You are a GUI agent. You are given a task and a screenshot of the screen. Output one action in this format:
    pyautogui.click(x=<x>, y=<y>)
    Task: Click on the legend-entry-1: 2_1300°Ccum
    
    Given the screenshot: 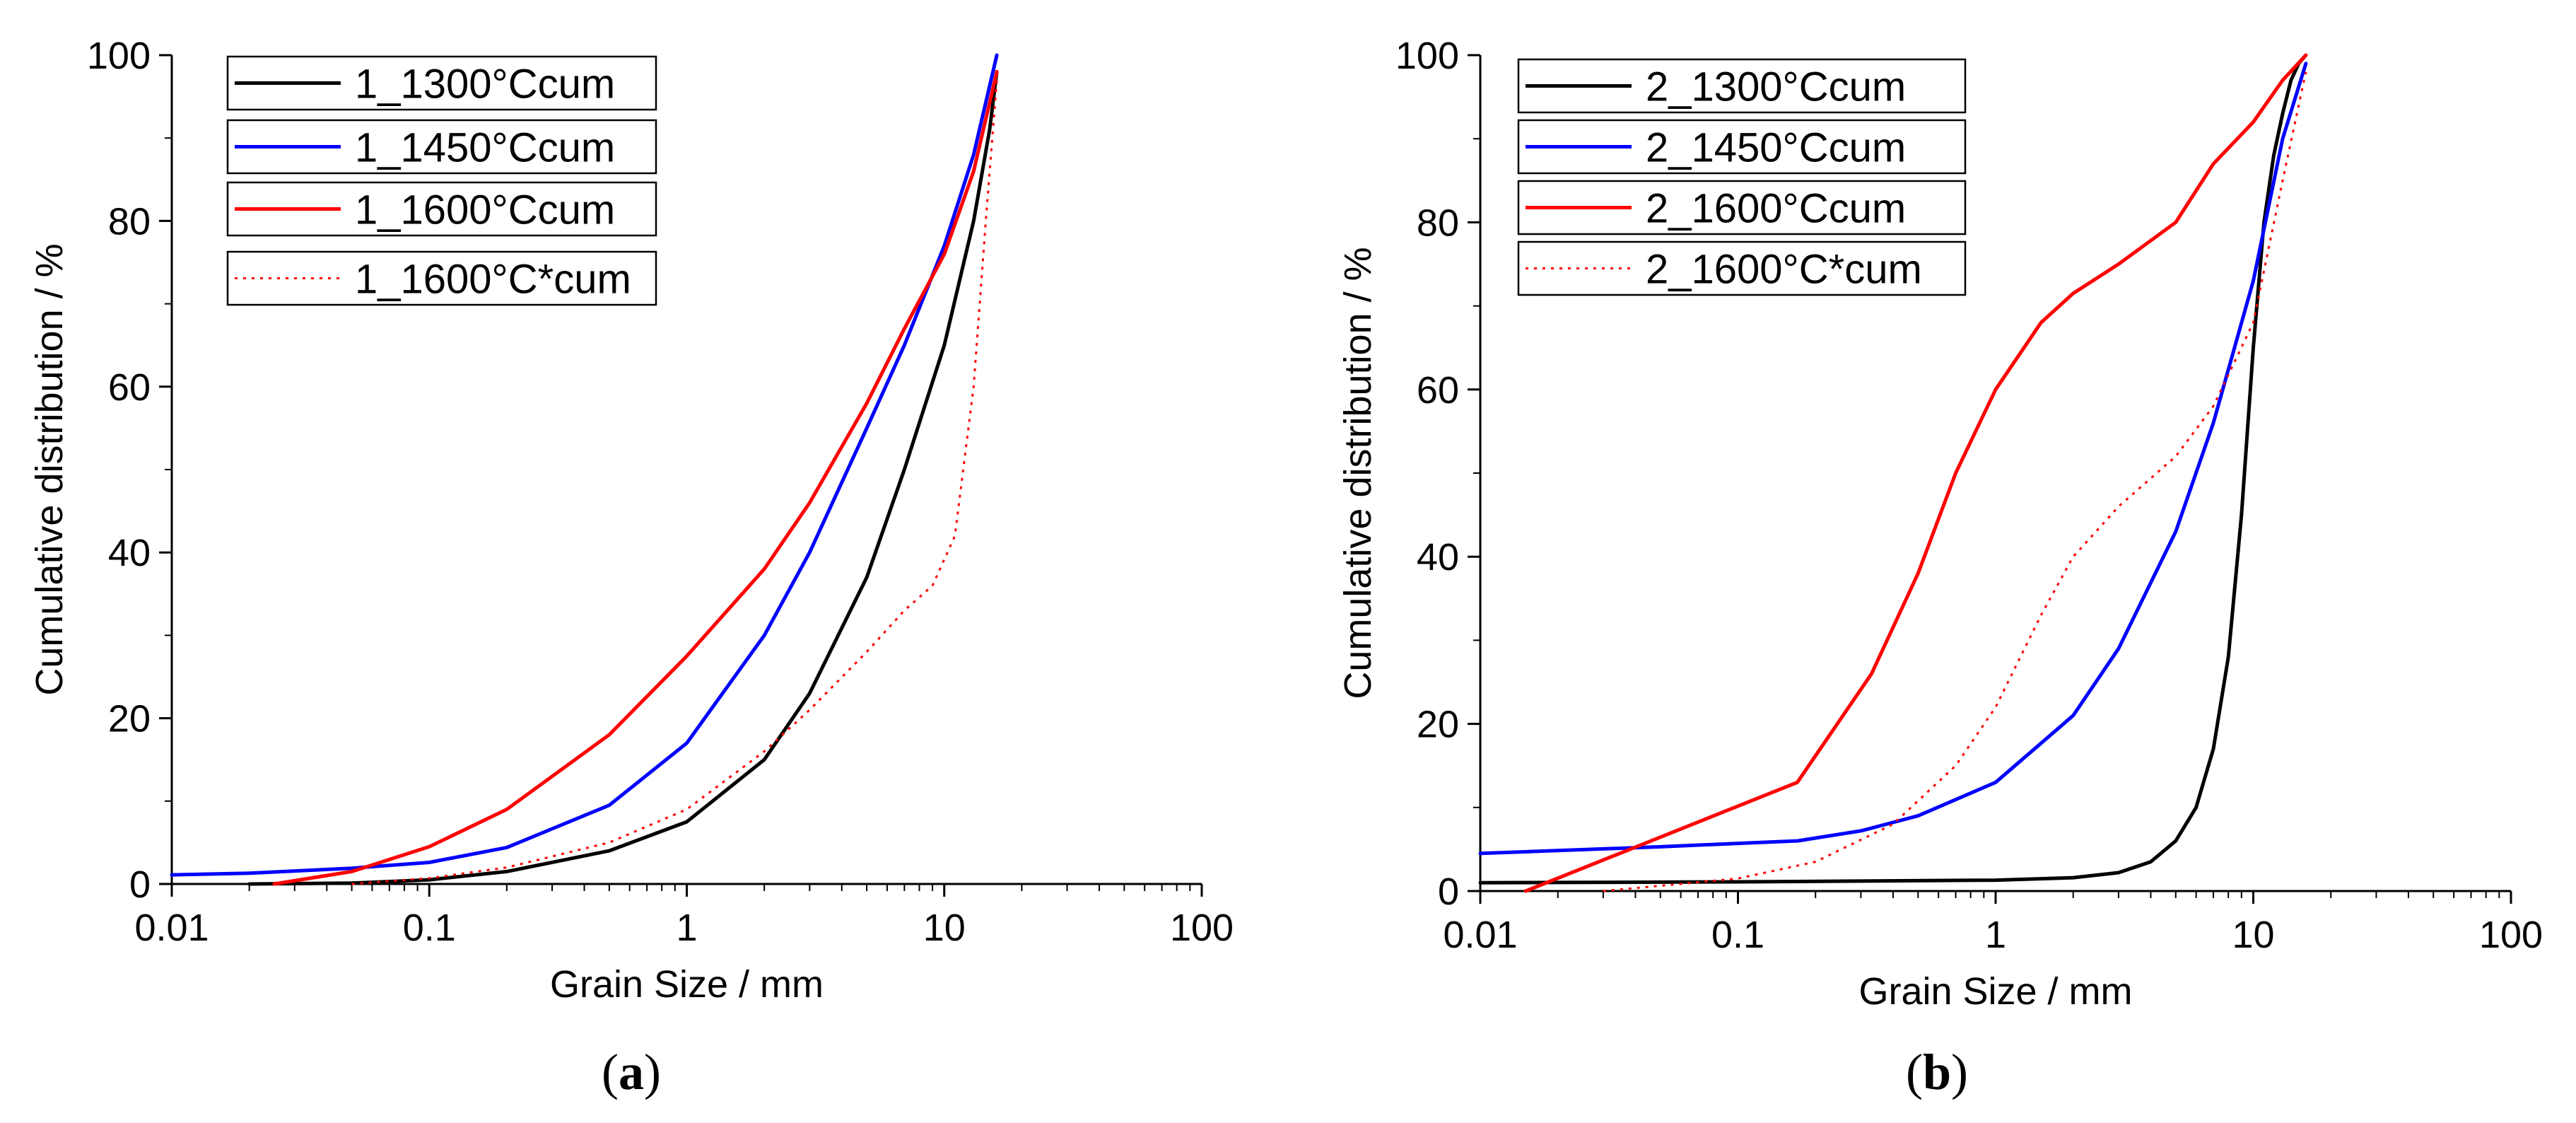 What is the action you would take?
    pyautogui.click(x=1742, y=86)
    